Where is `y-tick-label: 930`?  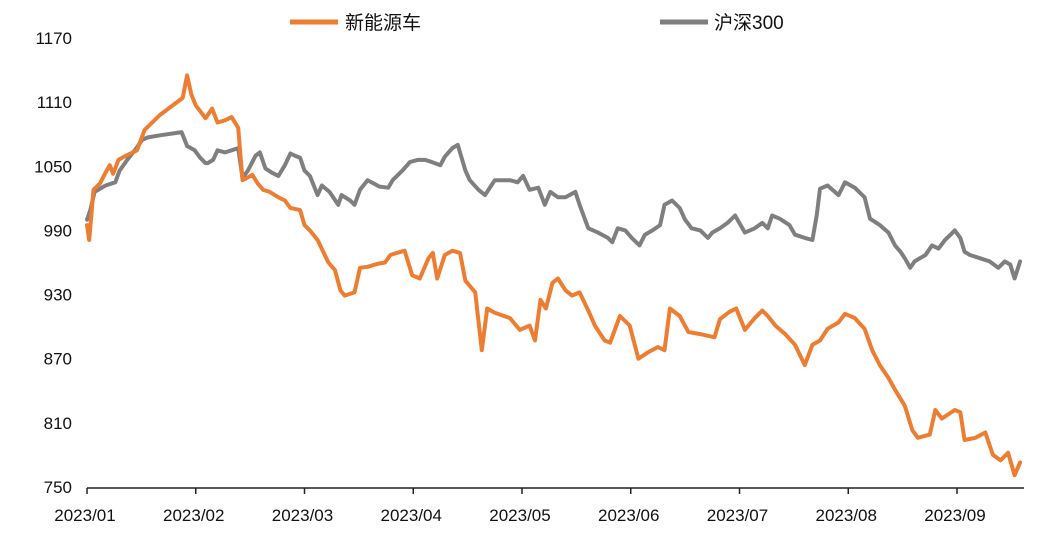
y-tick-label: 930 is located at coordinates (58, 295).